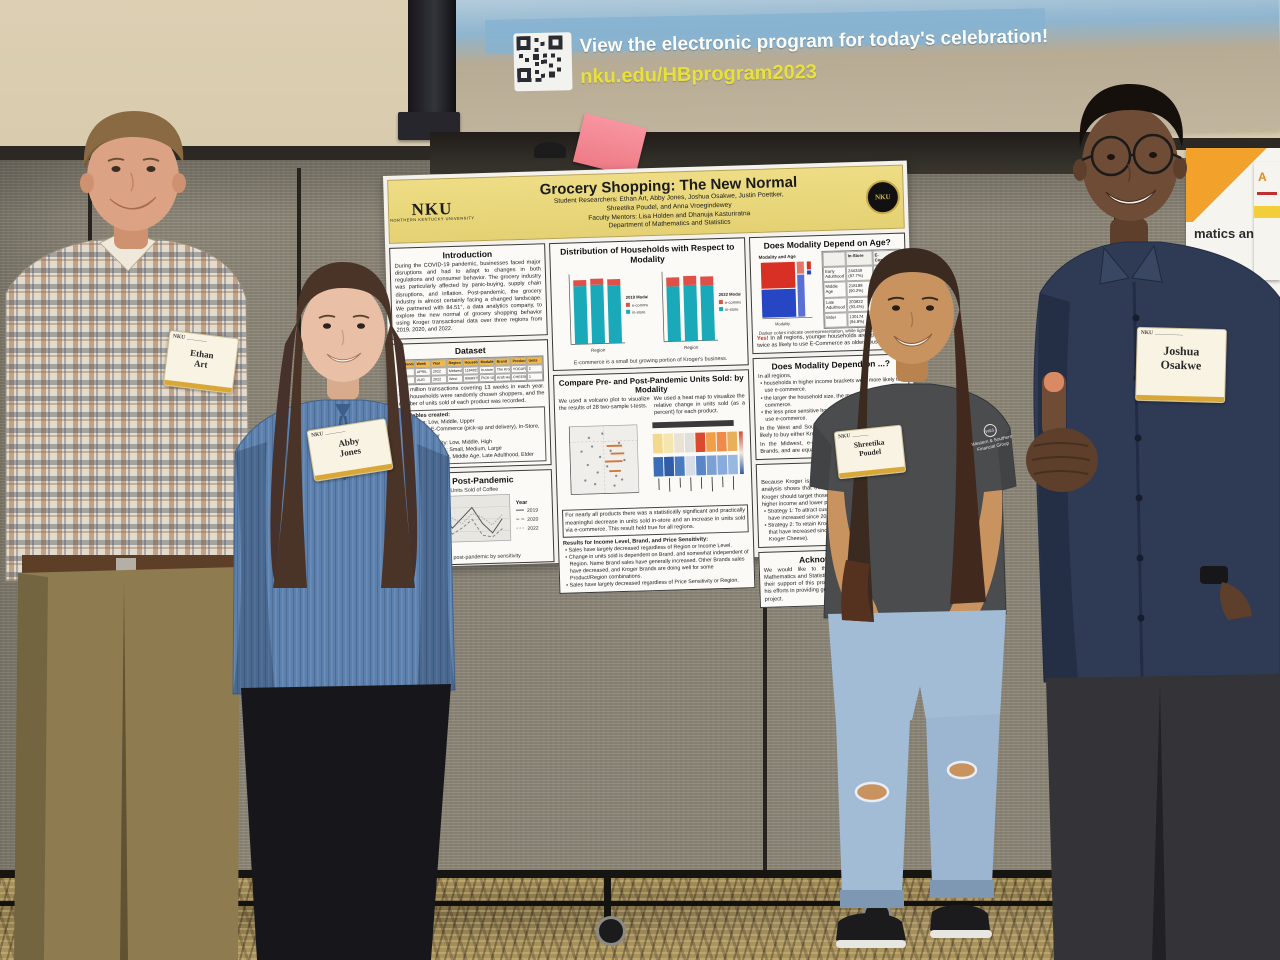 The width and height of the screenshot is (1280, 960). I want to click on shreetika-eyes, so click(913, 303).